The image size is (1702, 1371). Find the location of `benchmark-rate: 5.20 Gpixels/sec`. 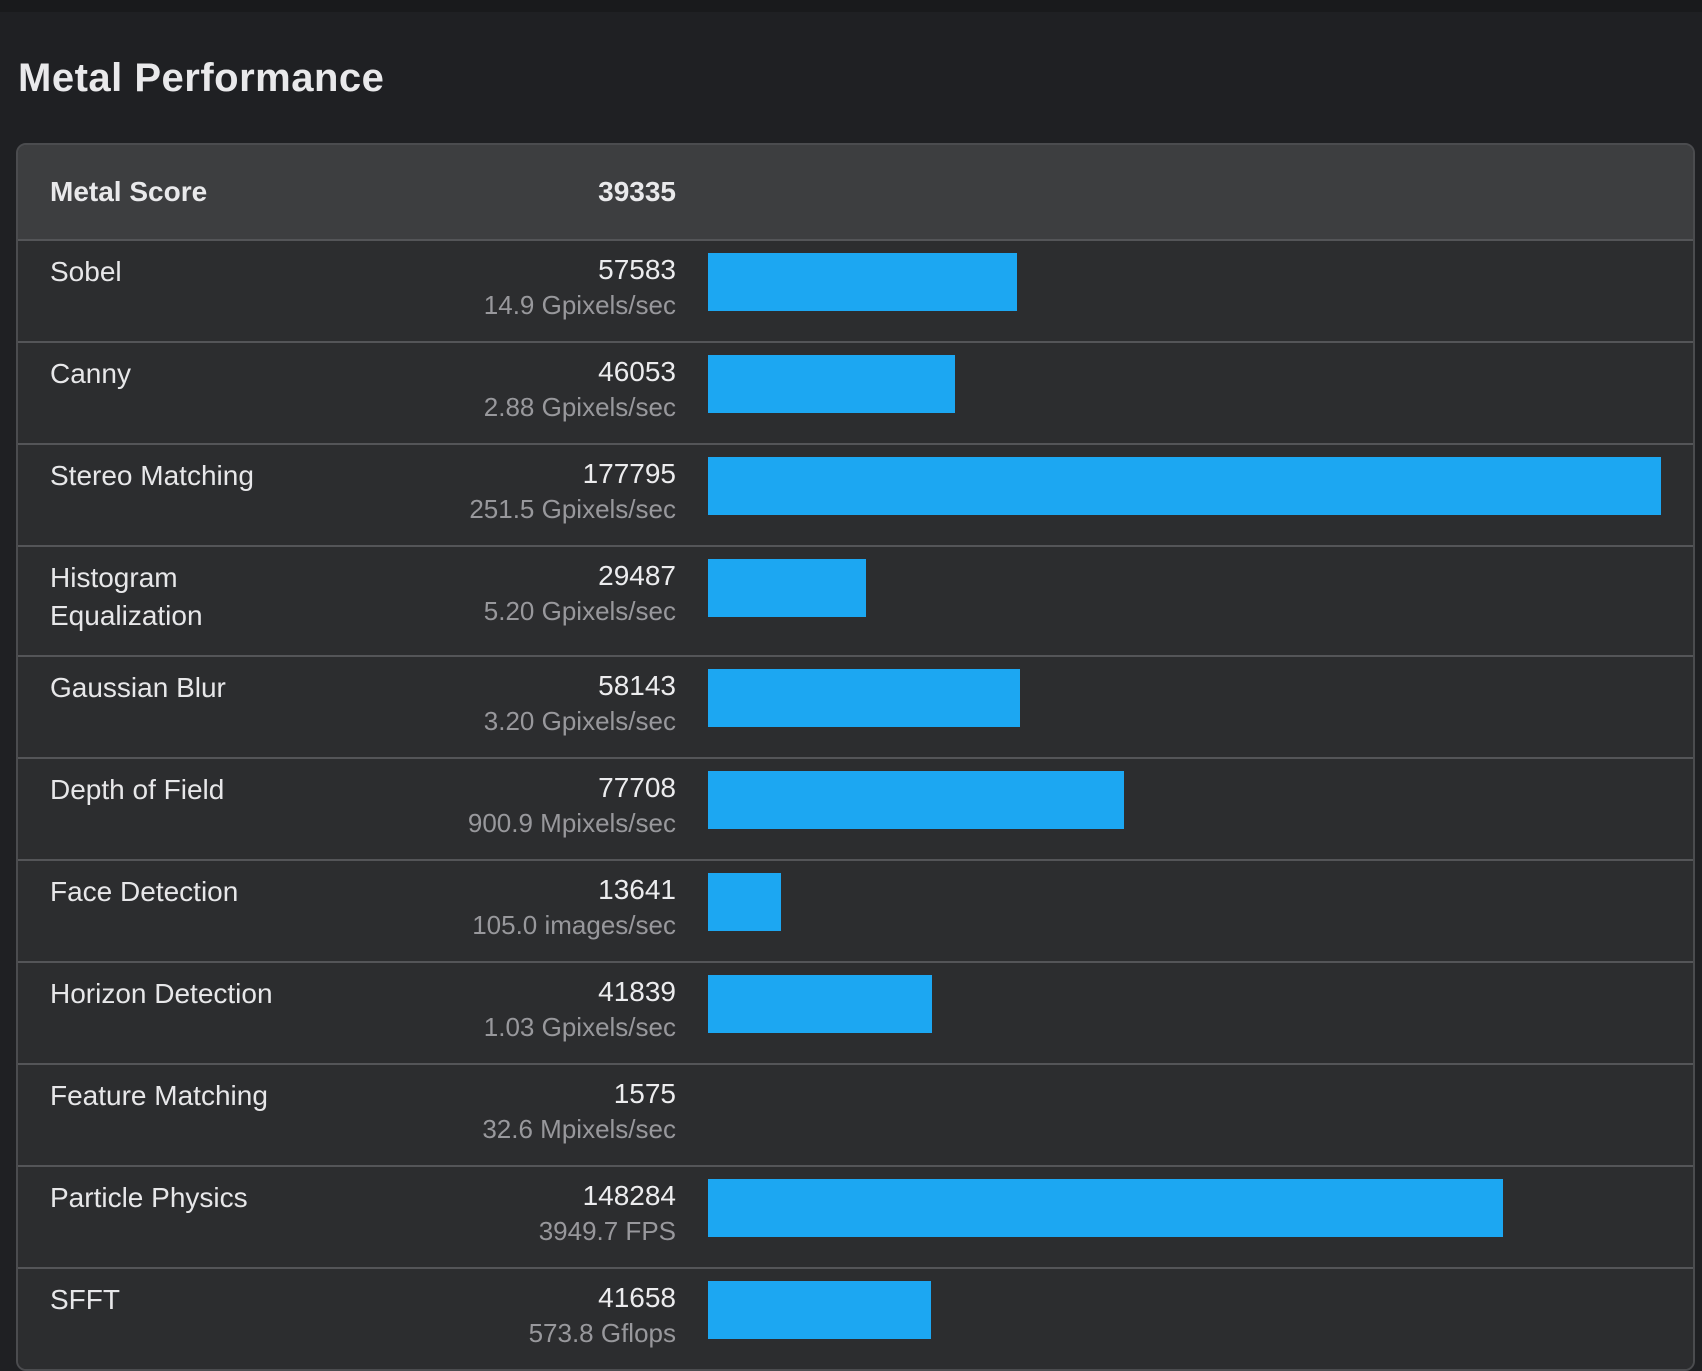

benchmark-rate: 5.20 Gpixels/sec is located at coordinates (579, 611).